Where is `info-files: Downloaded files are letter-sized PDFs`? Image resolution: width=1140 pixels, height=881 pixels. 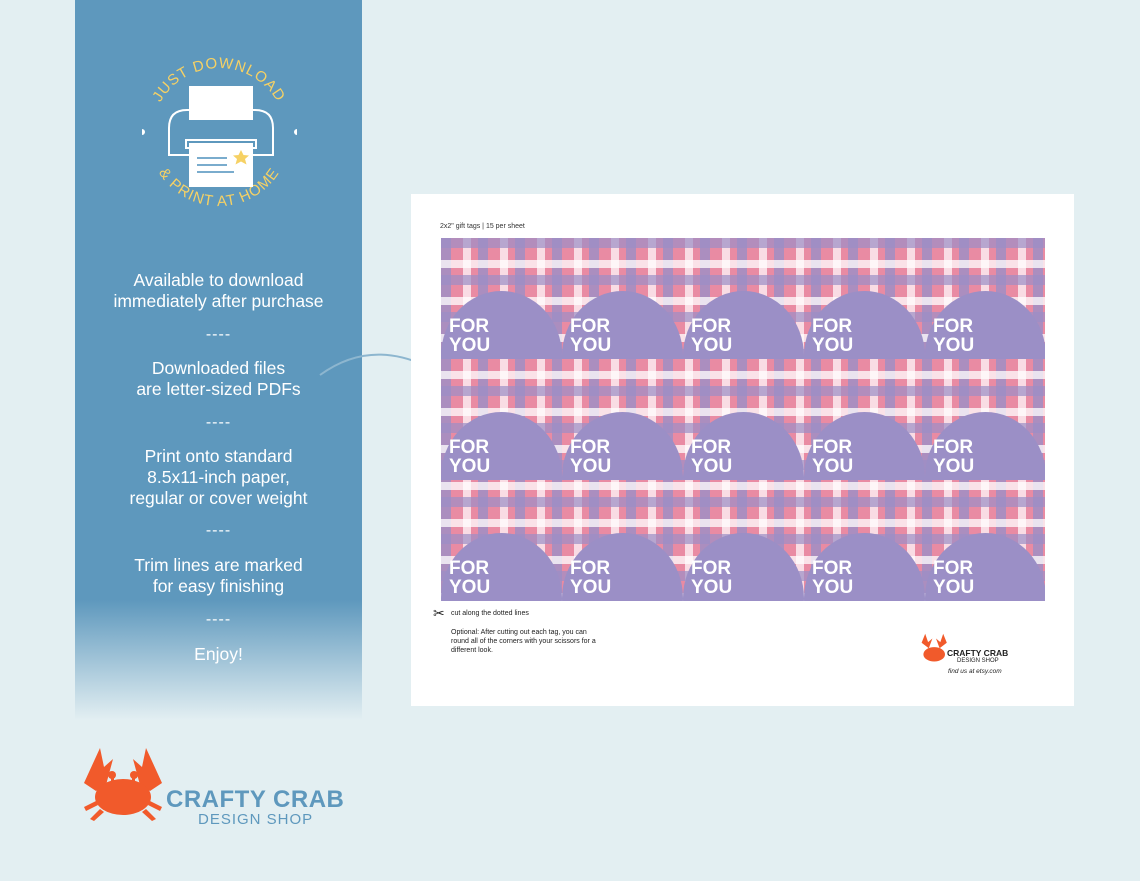 info-files: Downloaded files are letter-sized PDFs is located at coordinates (218, 378).